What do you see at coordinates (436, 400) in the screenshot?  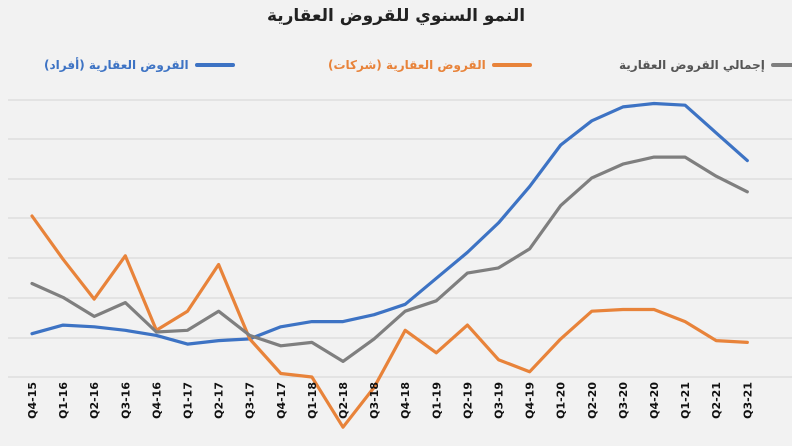 I see `x-tick-label: Q1-19` at bounding box center [436, 400].